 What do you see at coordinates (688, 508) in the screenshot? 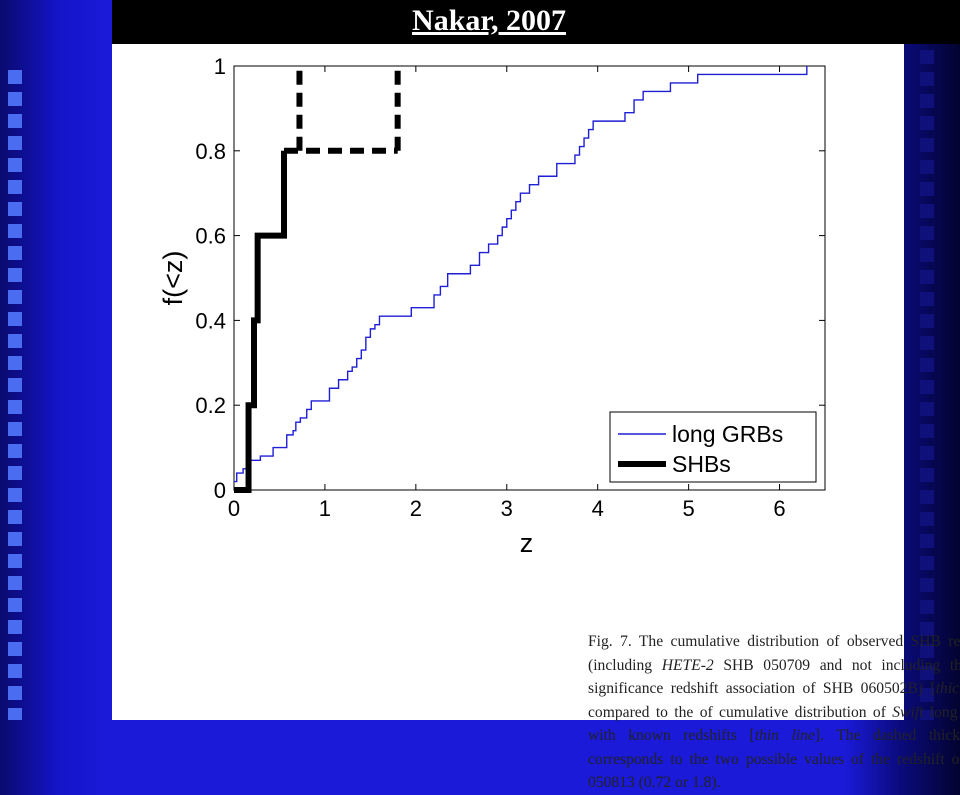
I see `x-tick-label: 5` at bounding box center [688, 508].